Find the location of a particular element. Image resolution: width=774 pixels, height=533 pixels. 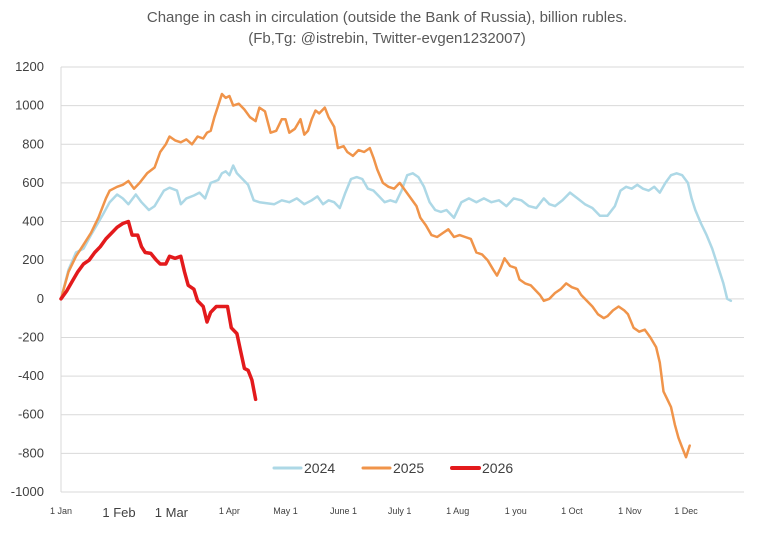

x-tick-label: 1 Feb is located at coordinates (118, 512).